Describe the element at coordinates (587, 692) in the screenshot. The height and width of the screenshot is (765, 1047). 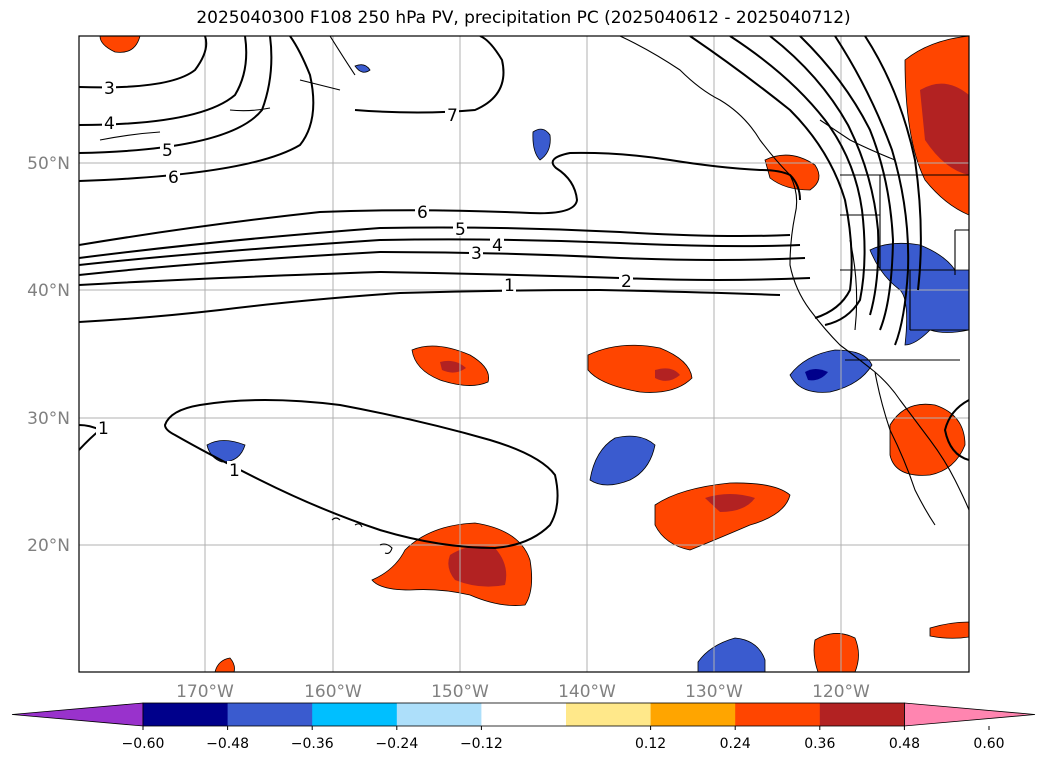
I see `lon-label: 140°W` at that location.